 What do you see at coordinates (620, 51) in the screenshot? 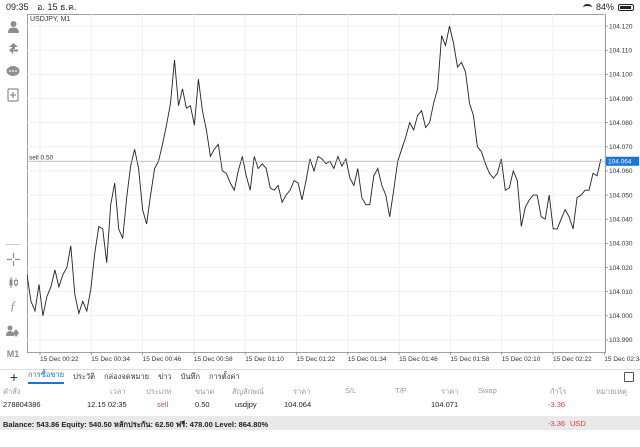
I see `y-tick-label: 104.110` at bounding box center [620, 51].